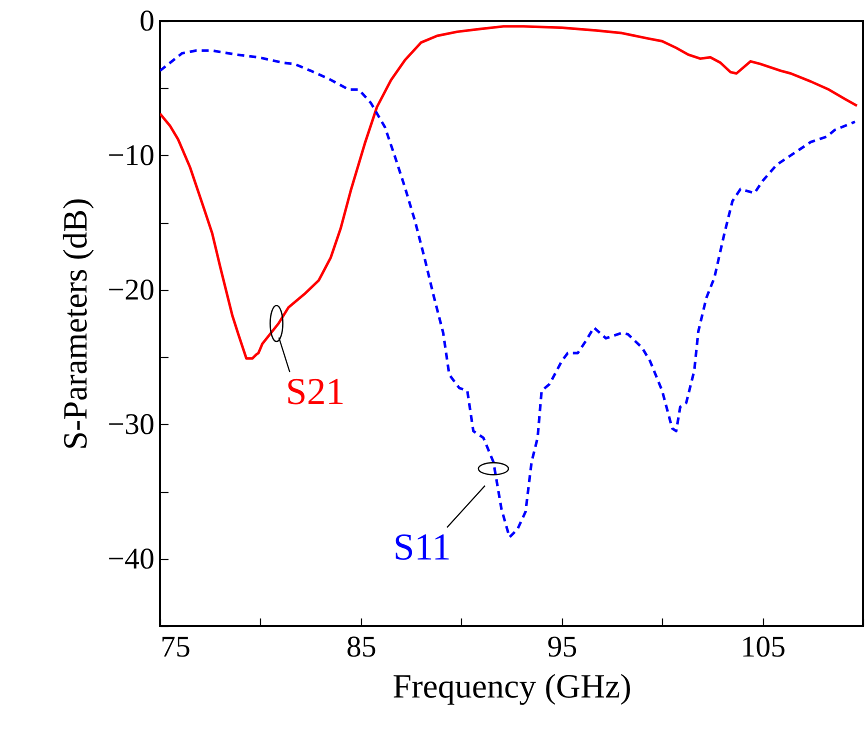 The image size is (865, 738). What do you see at coordinates (361, 647) in the screenshot?
I see `x-tick-label: 85` at bounding box center [361, 647].